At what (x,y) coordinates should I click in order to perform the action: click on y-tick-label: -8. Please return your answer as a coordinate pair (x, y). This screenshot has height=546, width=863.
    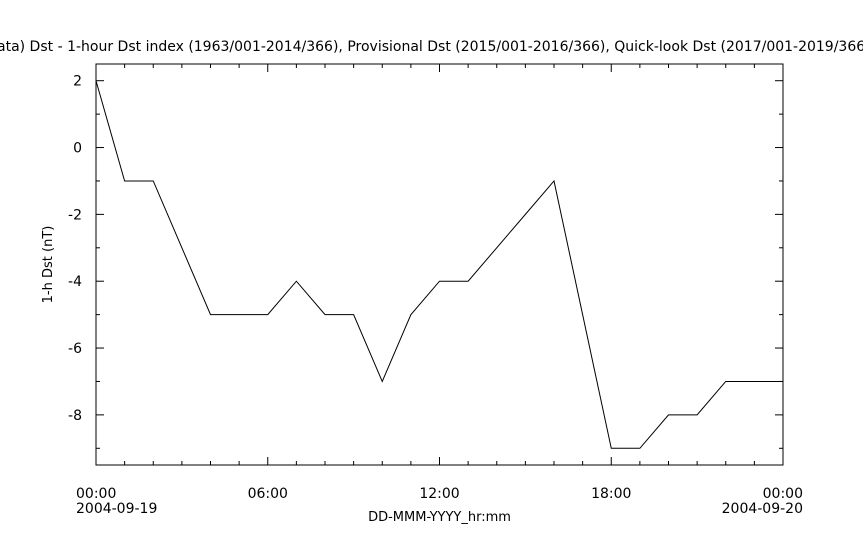
    Looking at the image, I should click on (75, 416).